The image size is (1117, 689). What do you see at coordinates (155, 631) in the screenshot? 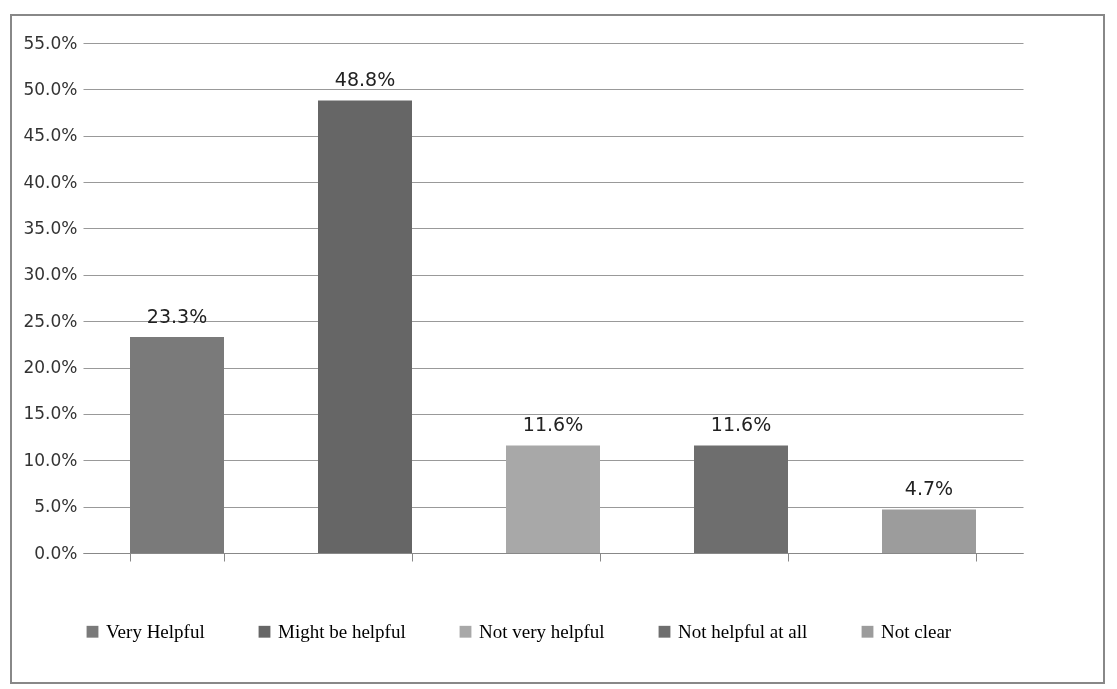
I see `legend-label: Very Helpful` at bounding box center [155, 631].